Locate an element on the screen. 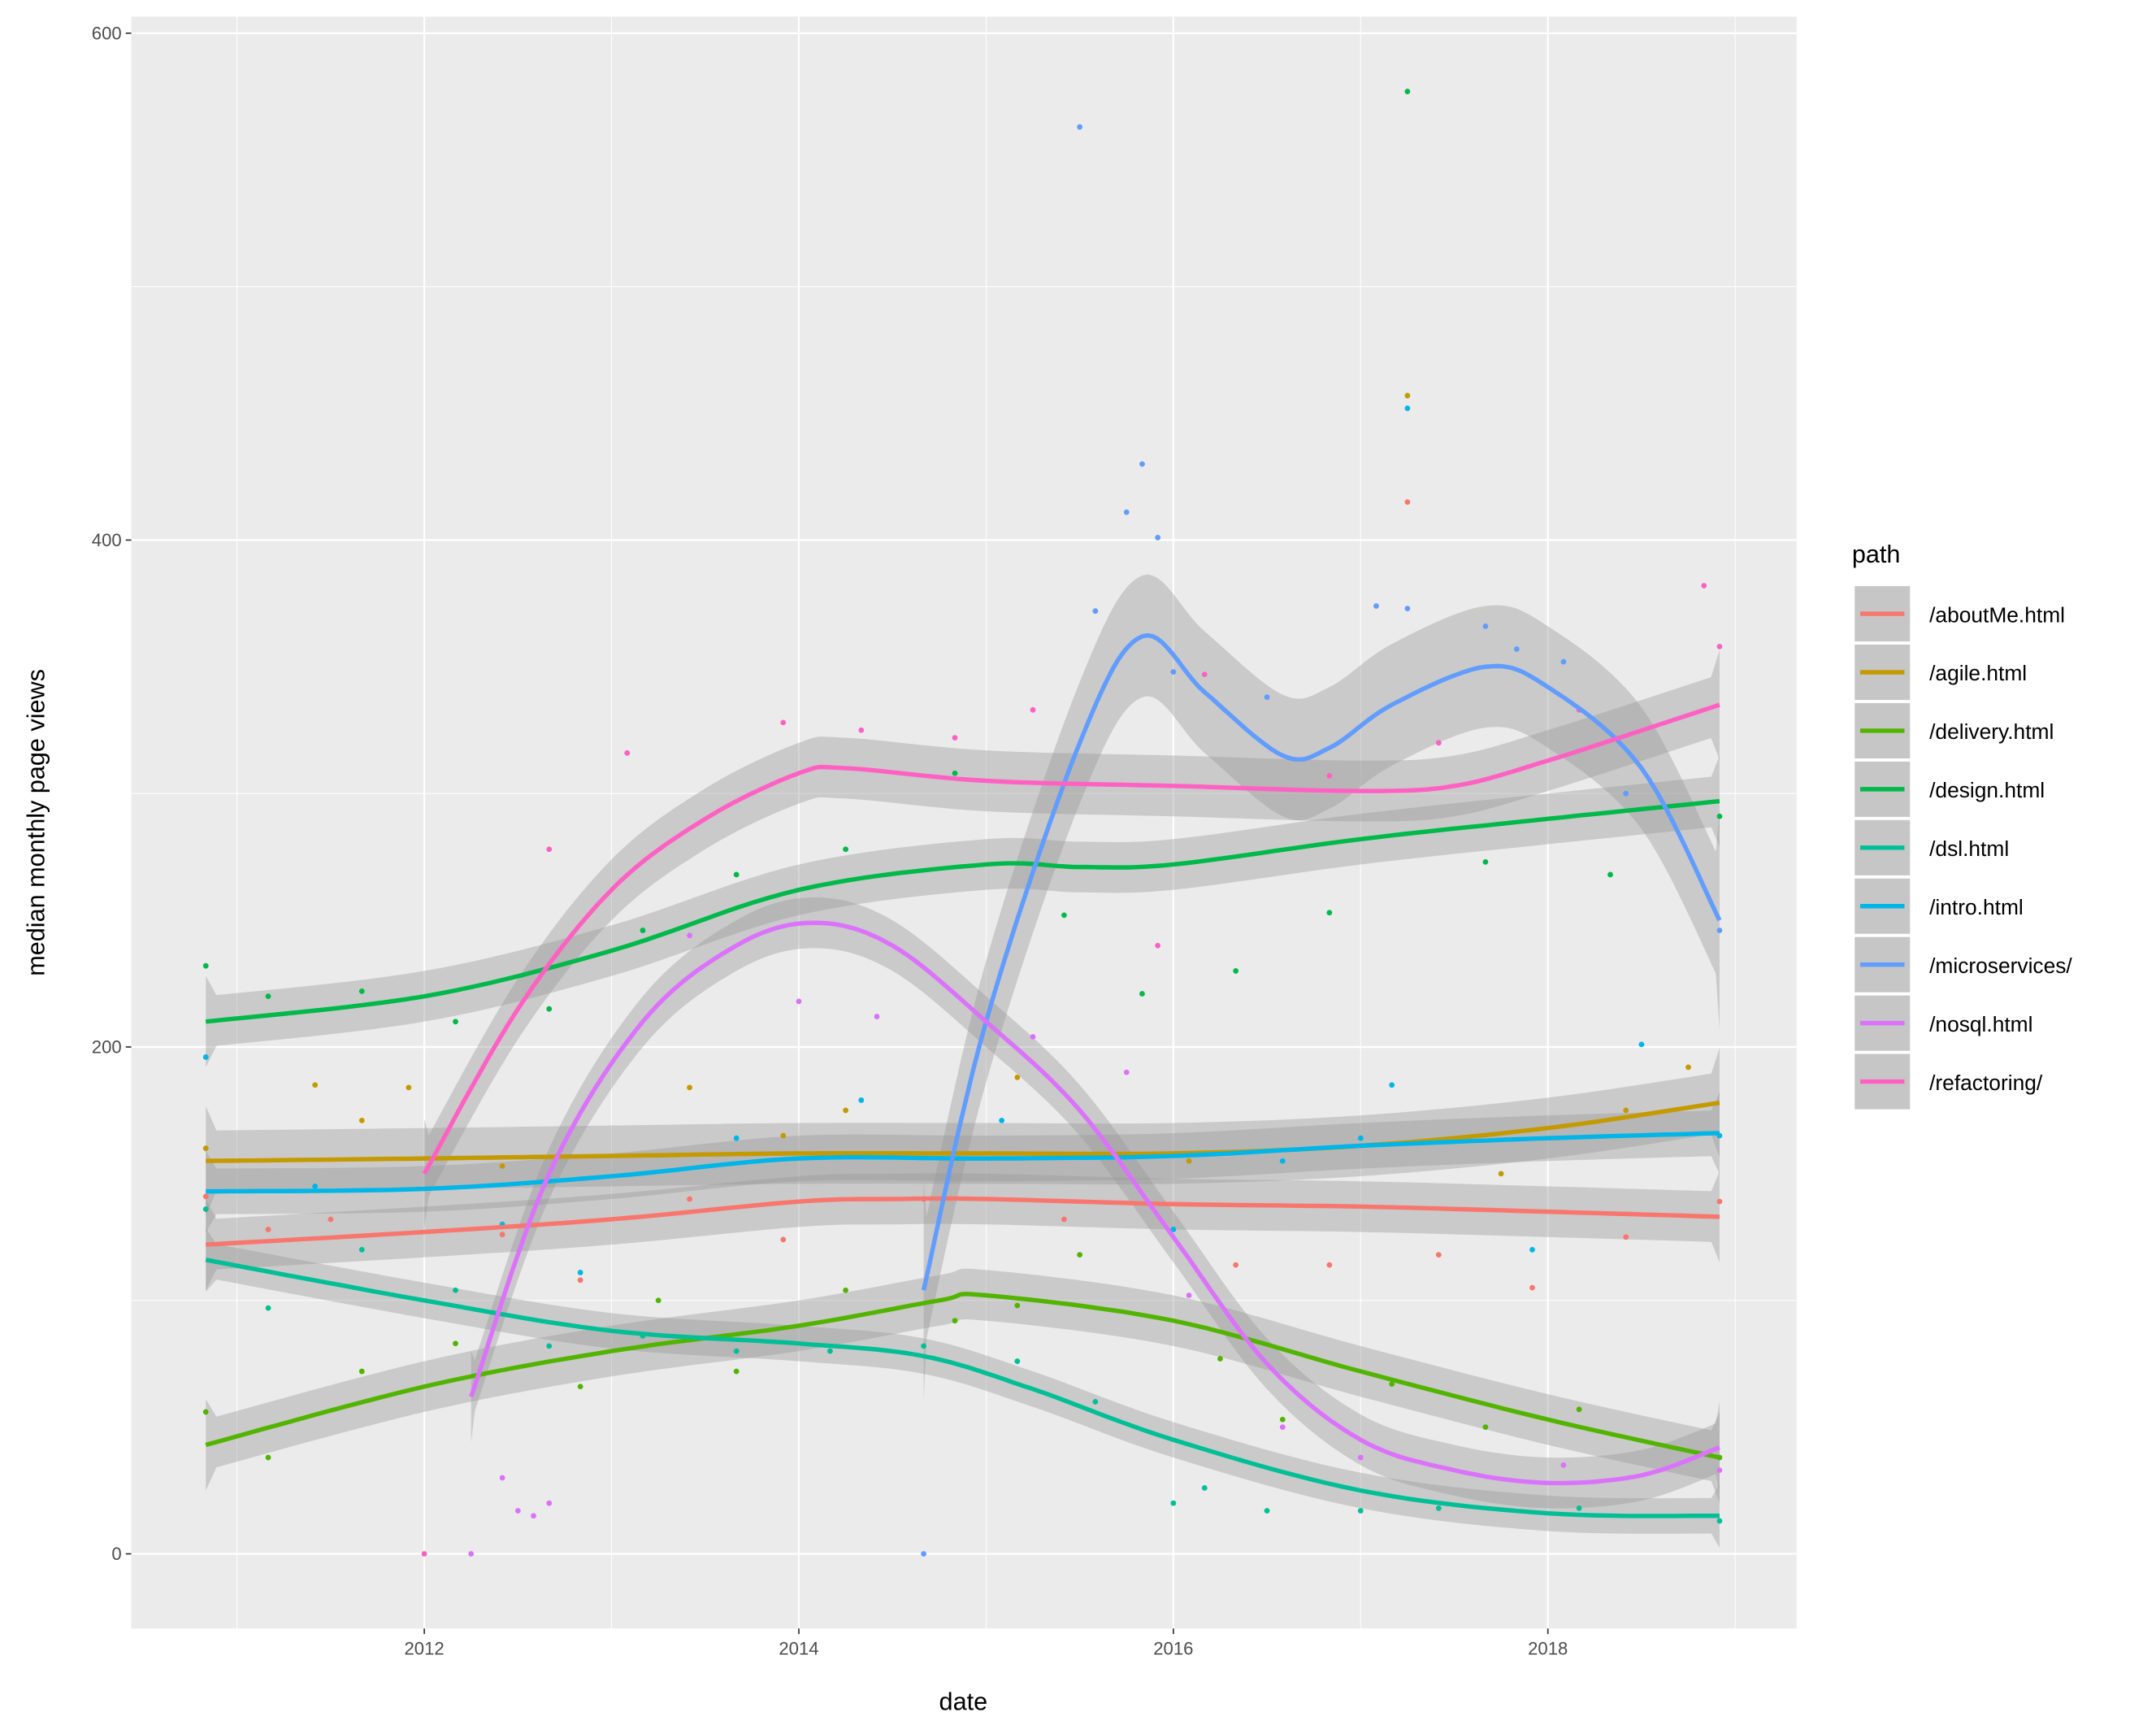 The image size is (2156, 1729). x-axis-title: date is located at coordinates (963, 1702).